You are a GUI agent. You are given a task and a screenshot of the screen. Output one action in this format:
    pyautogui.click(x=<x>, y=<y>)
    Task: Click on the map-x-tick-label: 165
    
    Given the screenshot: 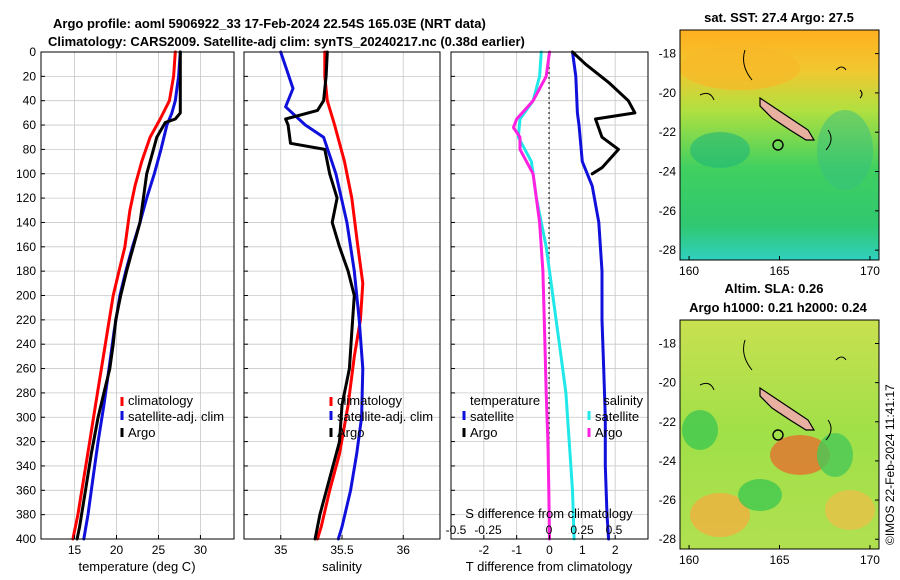 What is the action you would take?
    pyautogui.click(x=779, y=271)
    